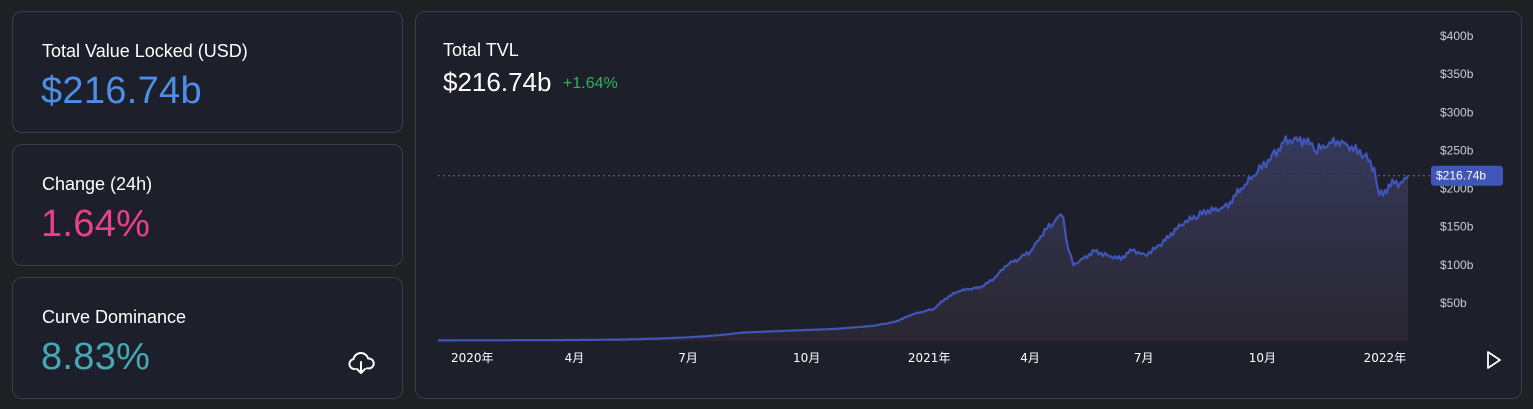 The width and height of the screenshot is (1533, 409). What do you see at coordinates (1457, 265) in the screenshot?
I see `y-tick-label: $100b` at bounding box center [1457, 265].